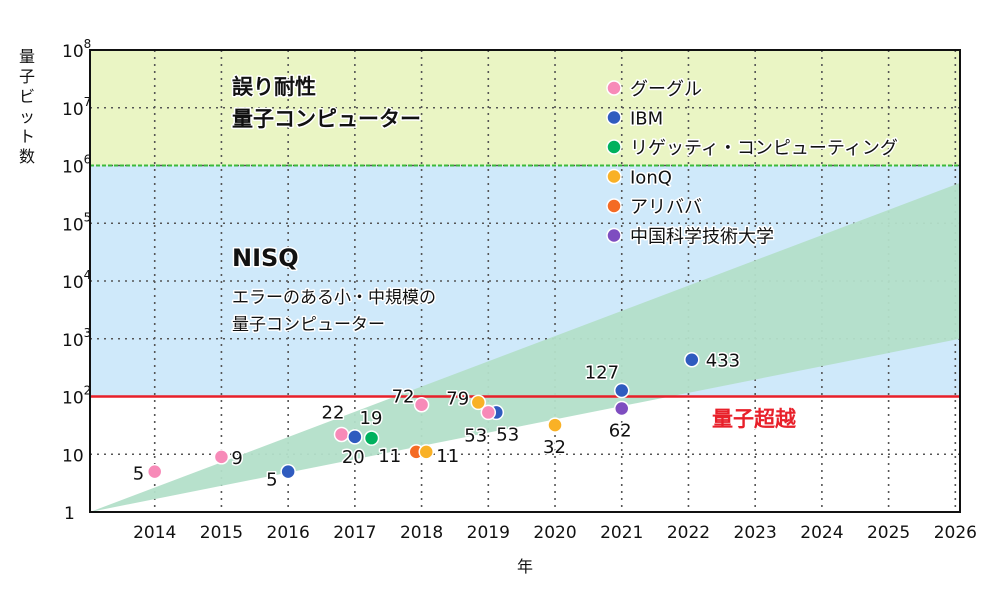 This screenshot has width=1000, height=600. Describe the element at coordinates (421, 533) in the screenshot. I see `x-tick-label: 2018` at that location.